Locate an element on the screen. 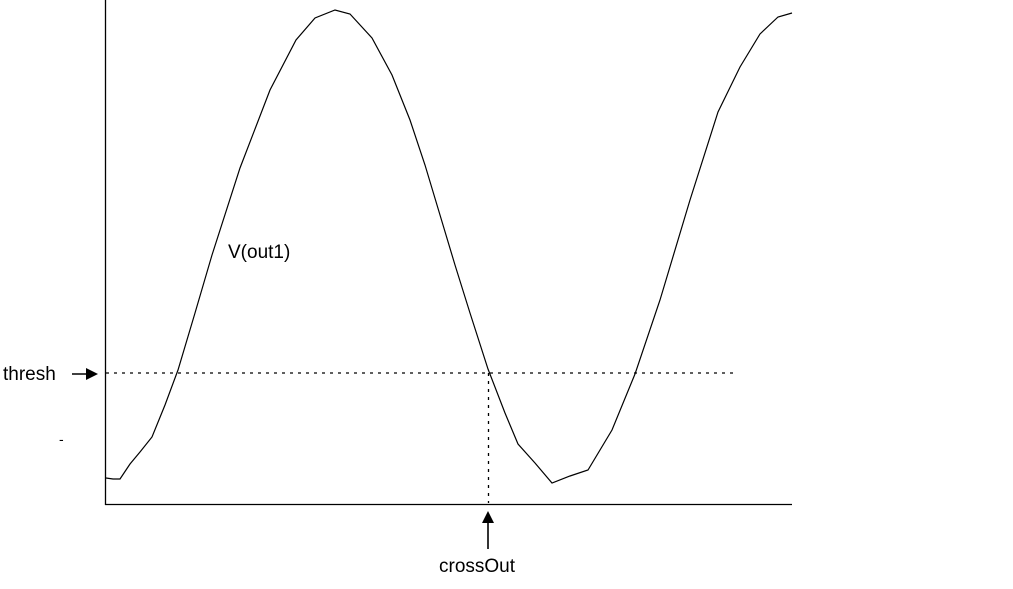  up-arrow-icon is located at coordinates (488, 530).